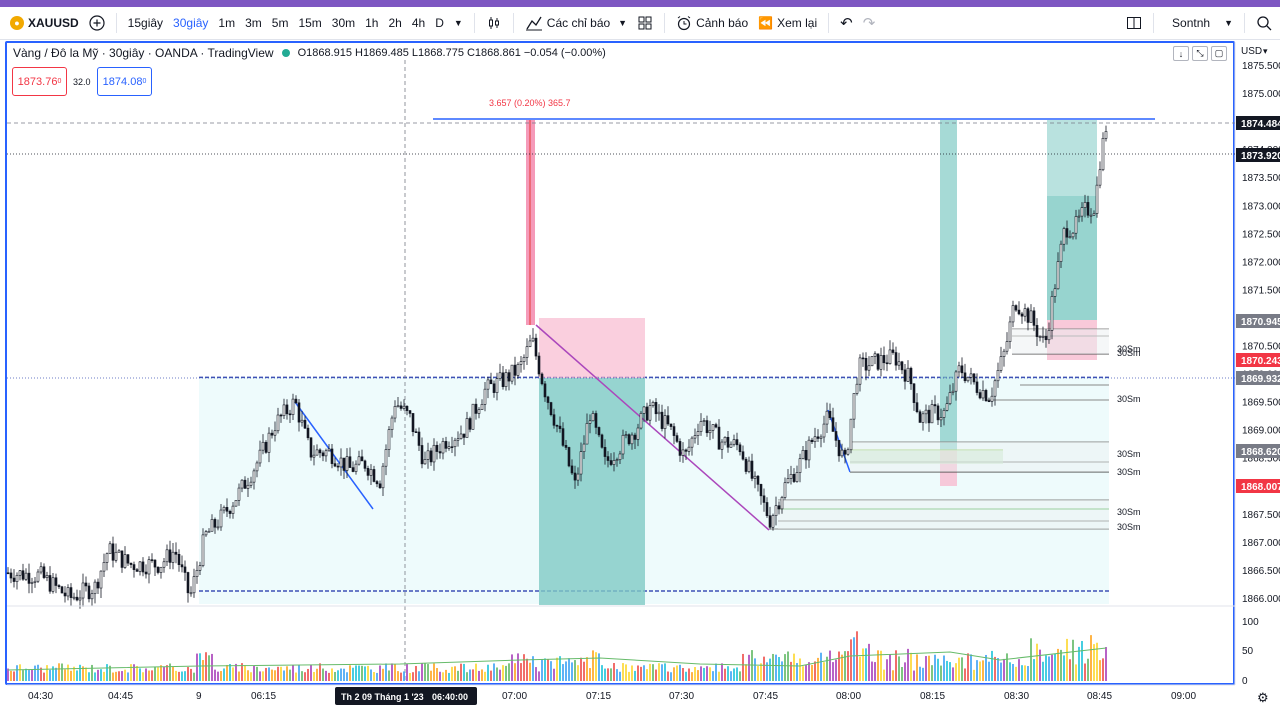  Describe the element at coordinates (787, 23) in the screenshot. I see `replay-button: ⏪ Xem lại` at that location.